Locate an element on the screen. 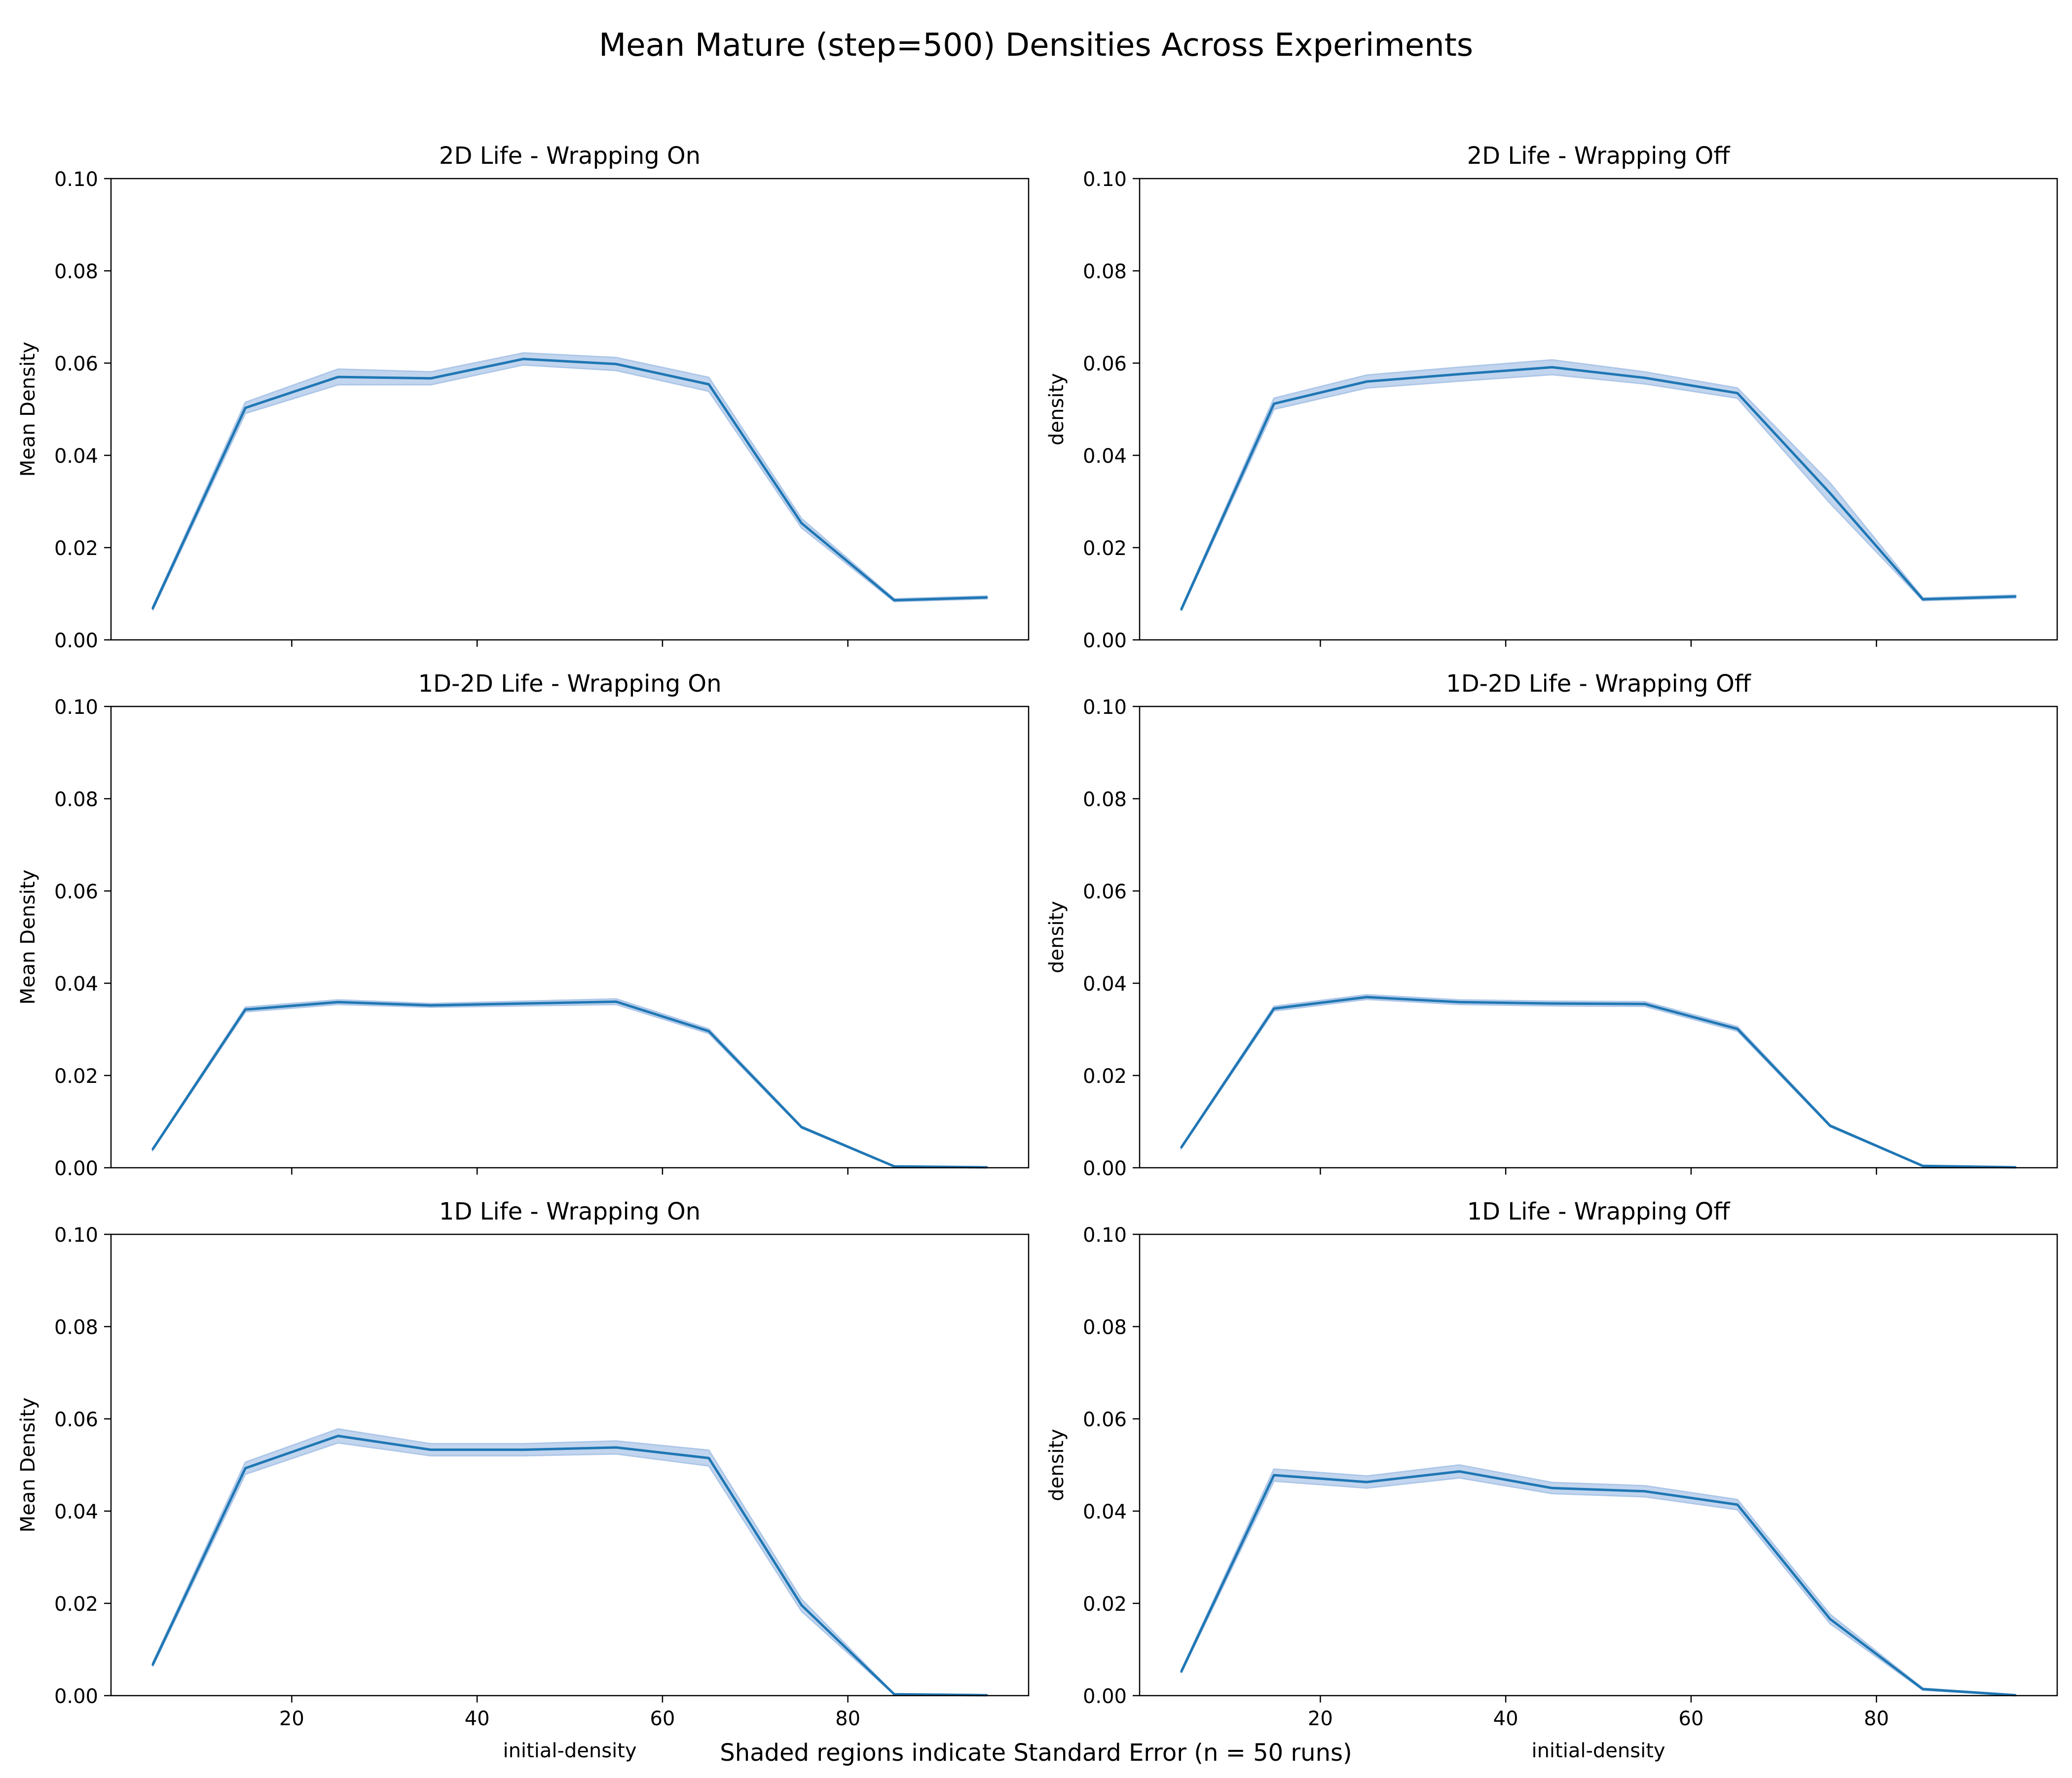 This screenshot has height=1778, width=2072. chart-0-ytick-label-5: 0.10 is located at coordinates (76, 179).